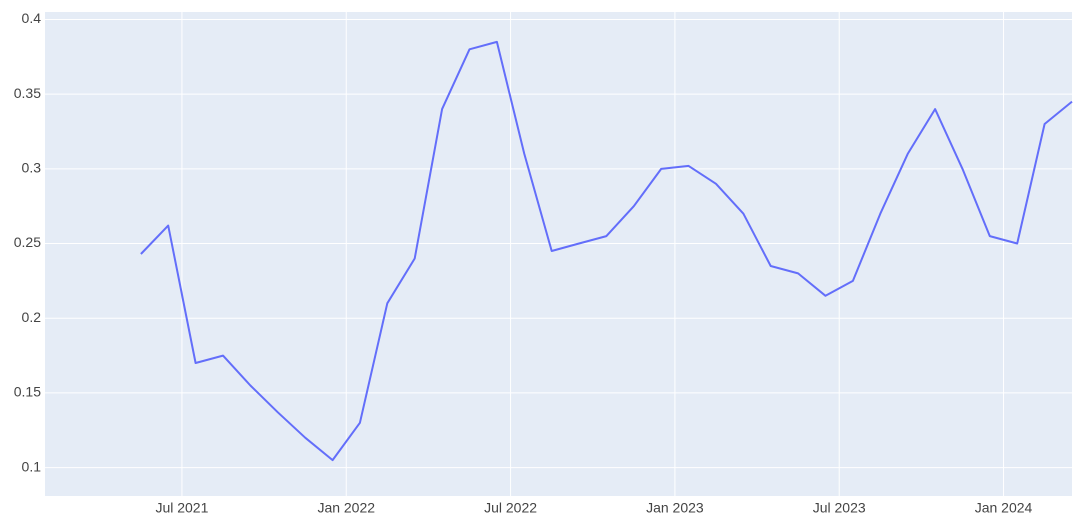 Image resolution: width=1080 pixels, height=530 pixels. What do you see at coordinates (675, 508) in the screenshot?
I see `x-tick-label: Jan 2023` at bounding box center [675, 508].